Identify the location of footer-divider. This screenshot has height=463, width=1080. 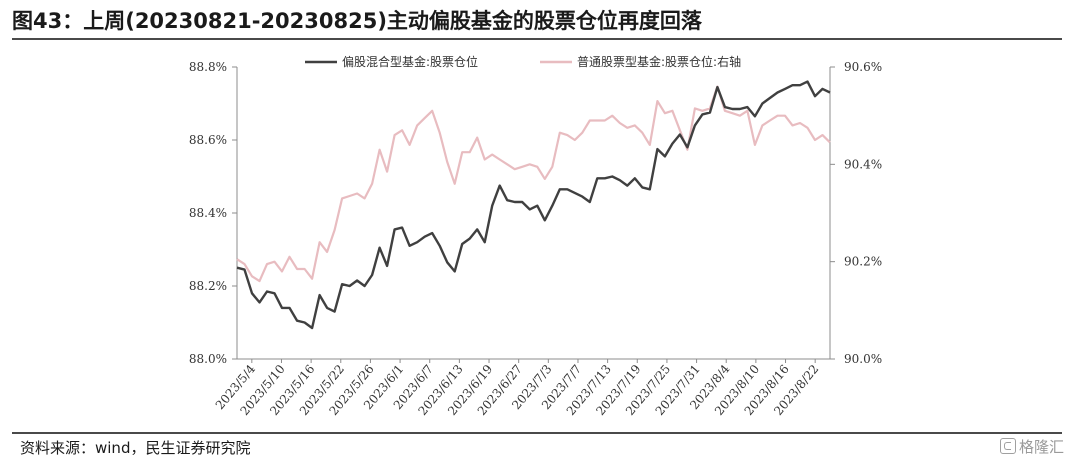
(537, 433).